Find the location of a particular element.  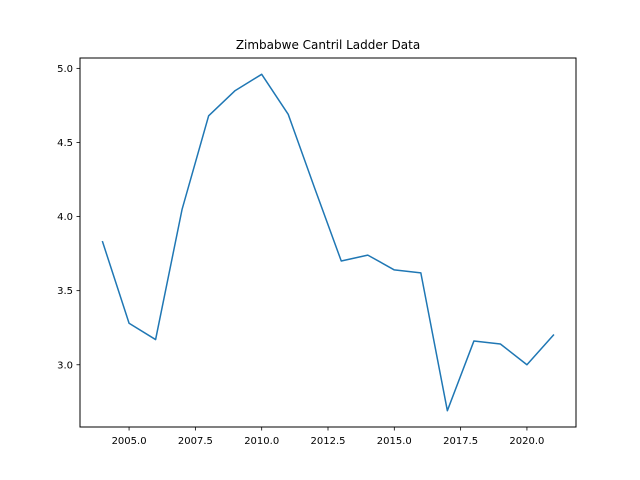

y-tick-label: 5.0 is located at coordinates (65, 69).